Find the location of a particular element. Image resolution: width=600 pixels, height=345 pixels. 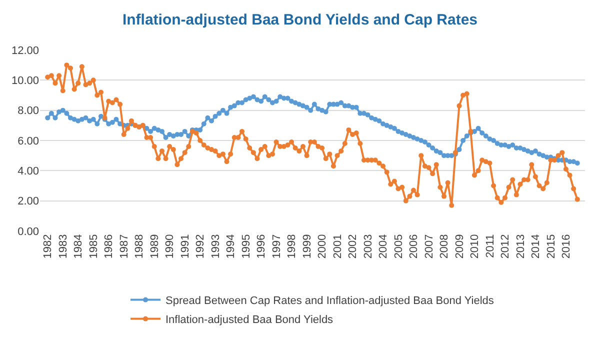

x-tick-label: 1982 is located at coordinates (48, 246).